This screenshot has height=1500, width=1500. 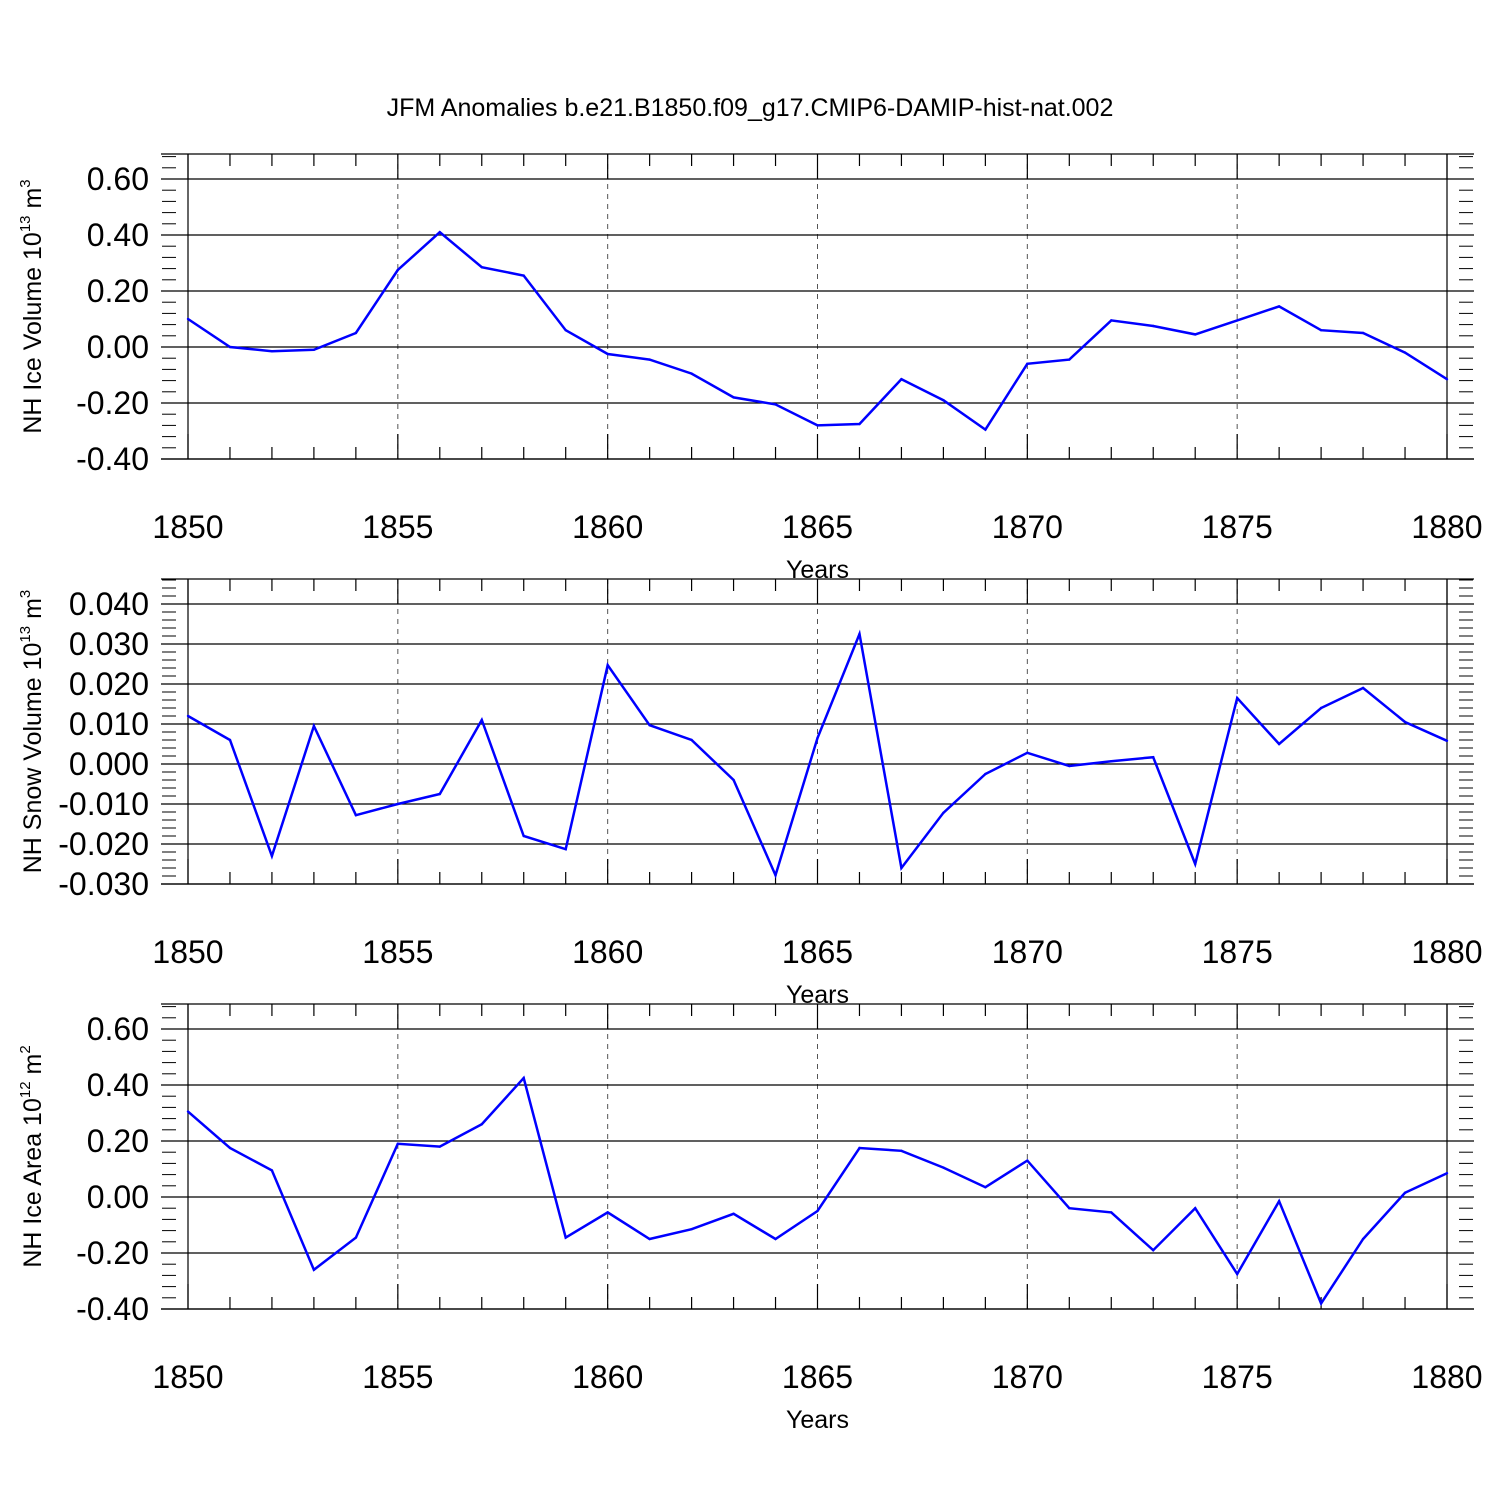 What do you see at coordinates (33, 333) in the screenshot?
I see `y-axis-title-text: NH Ice Volume 10` at bounding box center [33, 333].